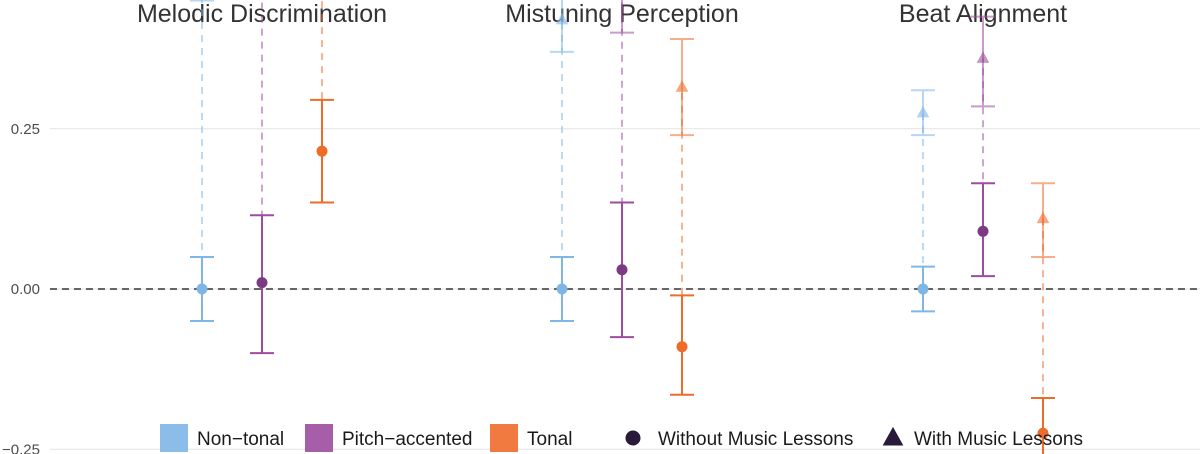 This screenshot has height=454, width=1200. Describe the element at coordinates (407, 439) in the screenshot. I see `legend-label: Pitch−accented` at that location.